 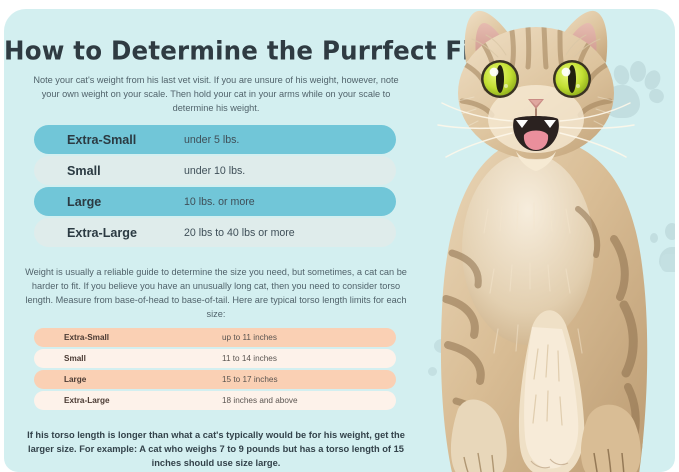 What do you see at coordinates (260, 400) in the screenshot?
I see `size-value: 18 inches and above` at bounding box center [260, 400].